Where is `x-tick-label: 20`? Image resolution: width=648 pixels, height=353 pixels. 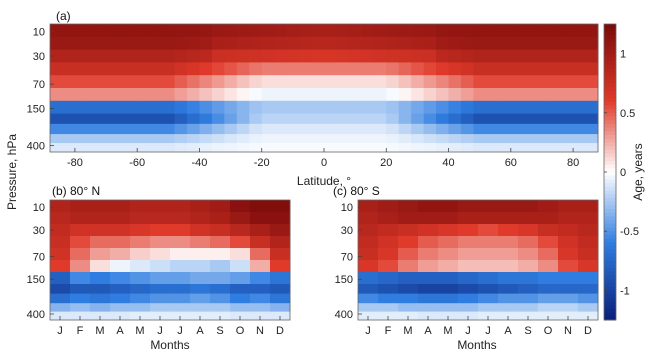
x-tick-label: 20 is located at coordinates (386, 163).